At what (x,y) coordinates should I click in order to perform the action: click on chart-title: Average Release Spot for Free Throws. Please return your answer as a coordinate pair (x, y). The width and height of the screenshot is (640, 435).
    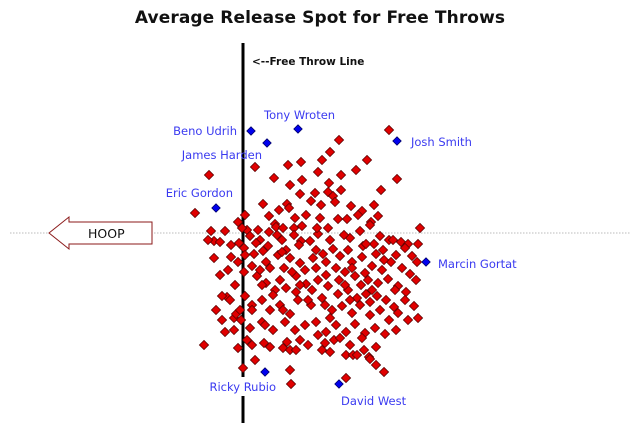
    Looking at the image, I should click on (320, 18).